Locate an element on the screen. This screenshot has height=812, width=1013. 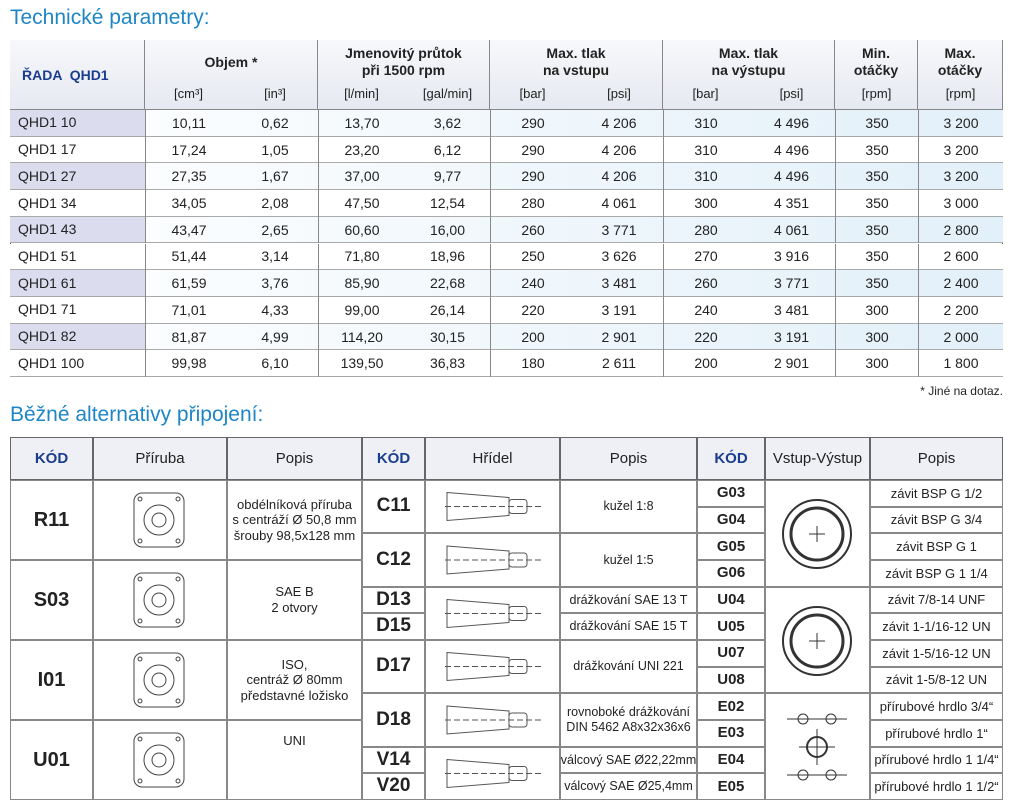
text: Max. tlak is located at coordinates (576, 53).